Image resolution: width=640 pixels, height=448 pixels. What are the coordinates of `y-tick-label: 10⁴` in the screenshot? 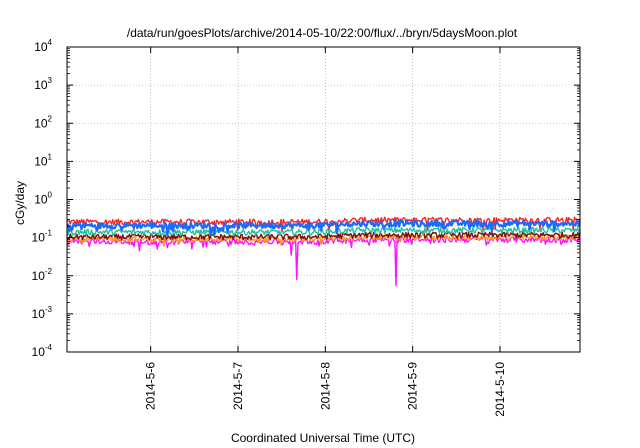 It's located at (43, 46).